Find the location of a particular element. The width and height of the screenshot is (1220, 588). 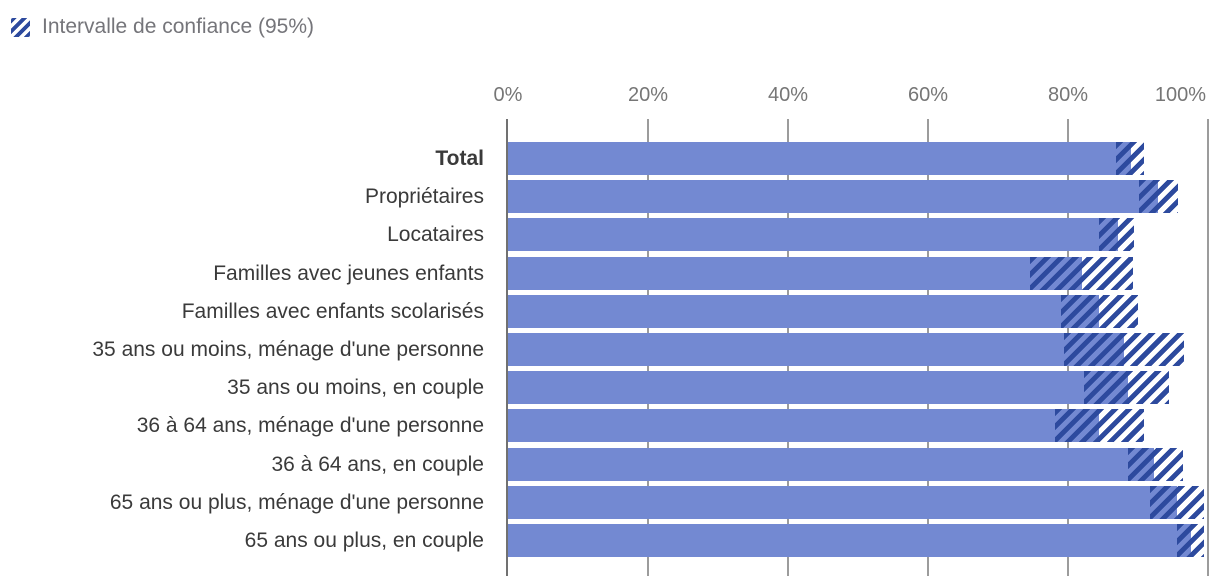

bar-row: 36 à 64 ans, en couple is located at coordinates (610, 464).